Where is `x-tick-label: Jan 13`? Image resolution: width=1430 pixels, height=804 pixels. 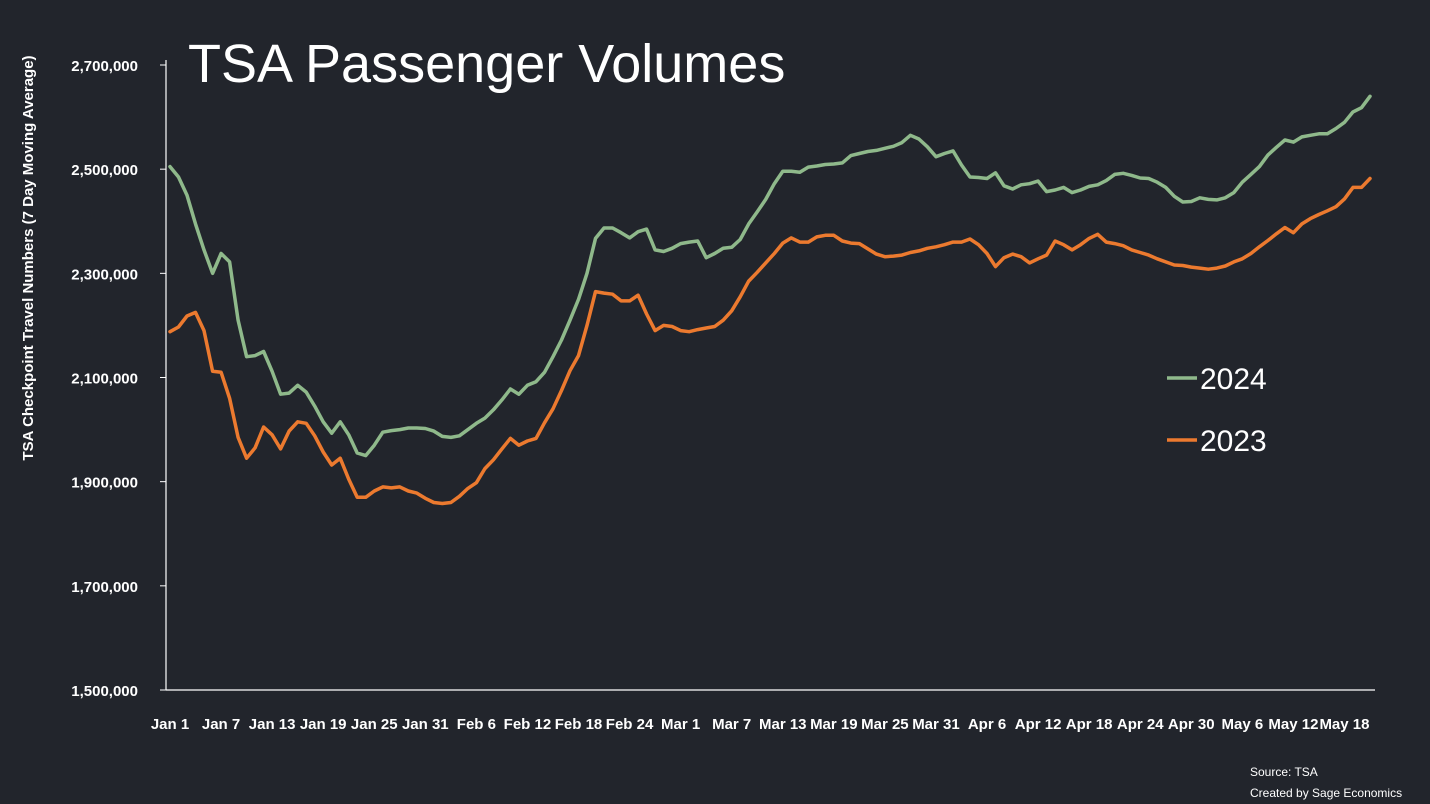 x-tick-label: Jan 13 is located at coordinates (272, 724).